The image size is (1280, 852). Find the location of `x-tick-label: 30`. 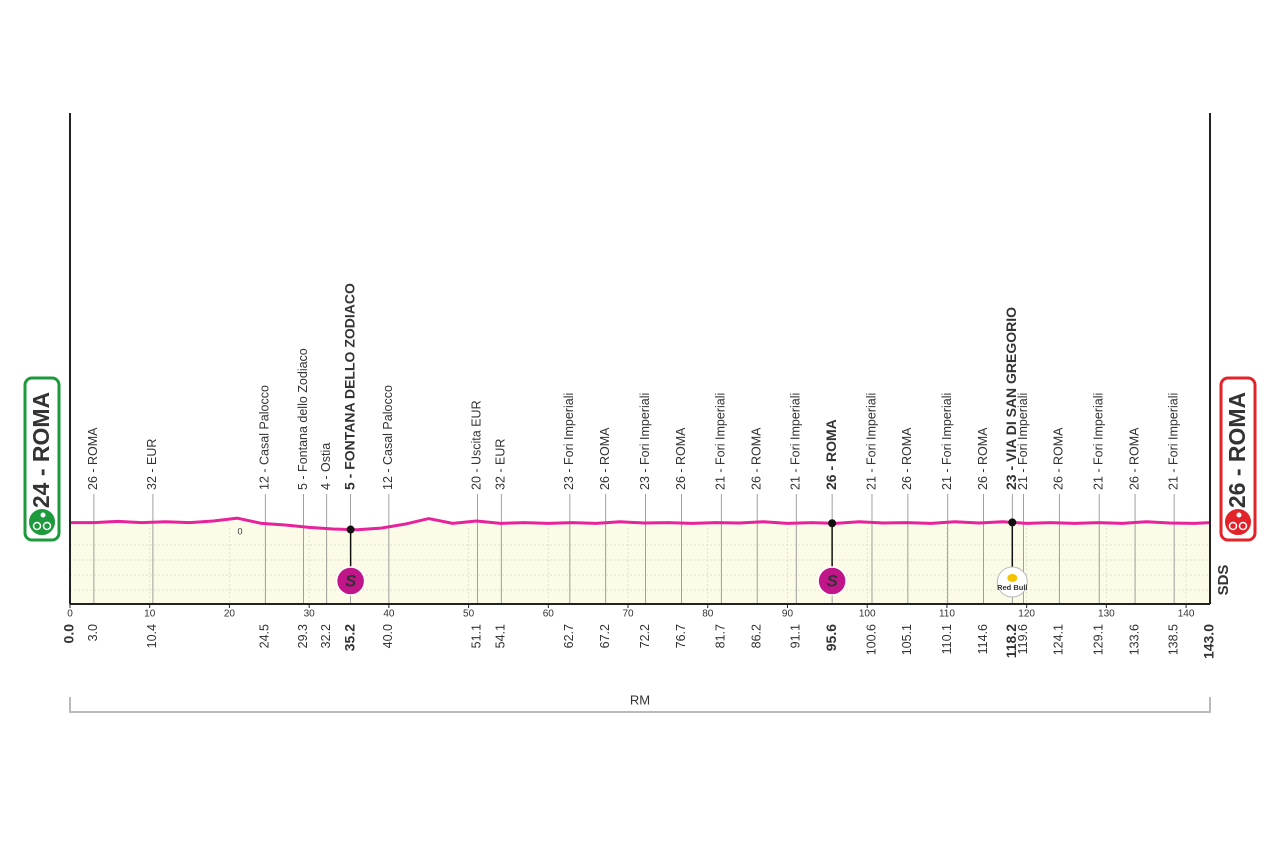

x-tick-label: 30 is located at coordinates (310, 614).